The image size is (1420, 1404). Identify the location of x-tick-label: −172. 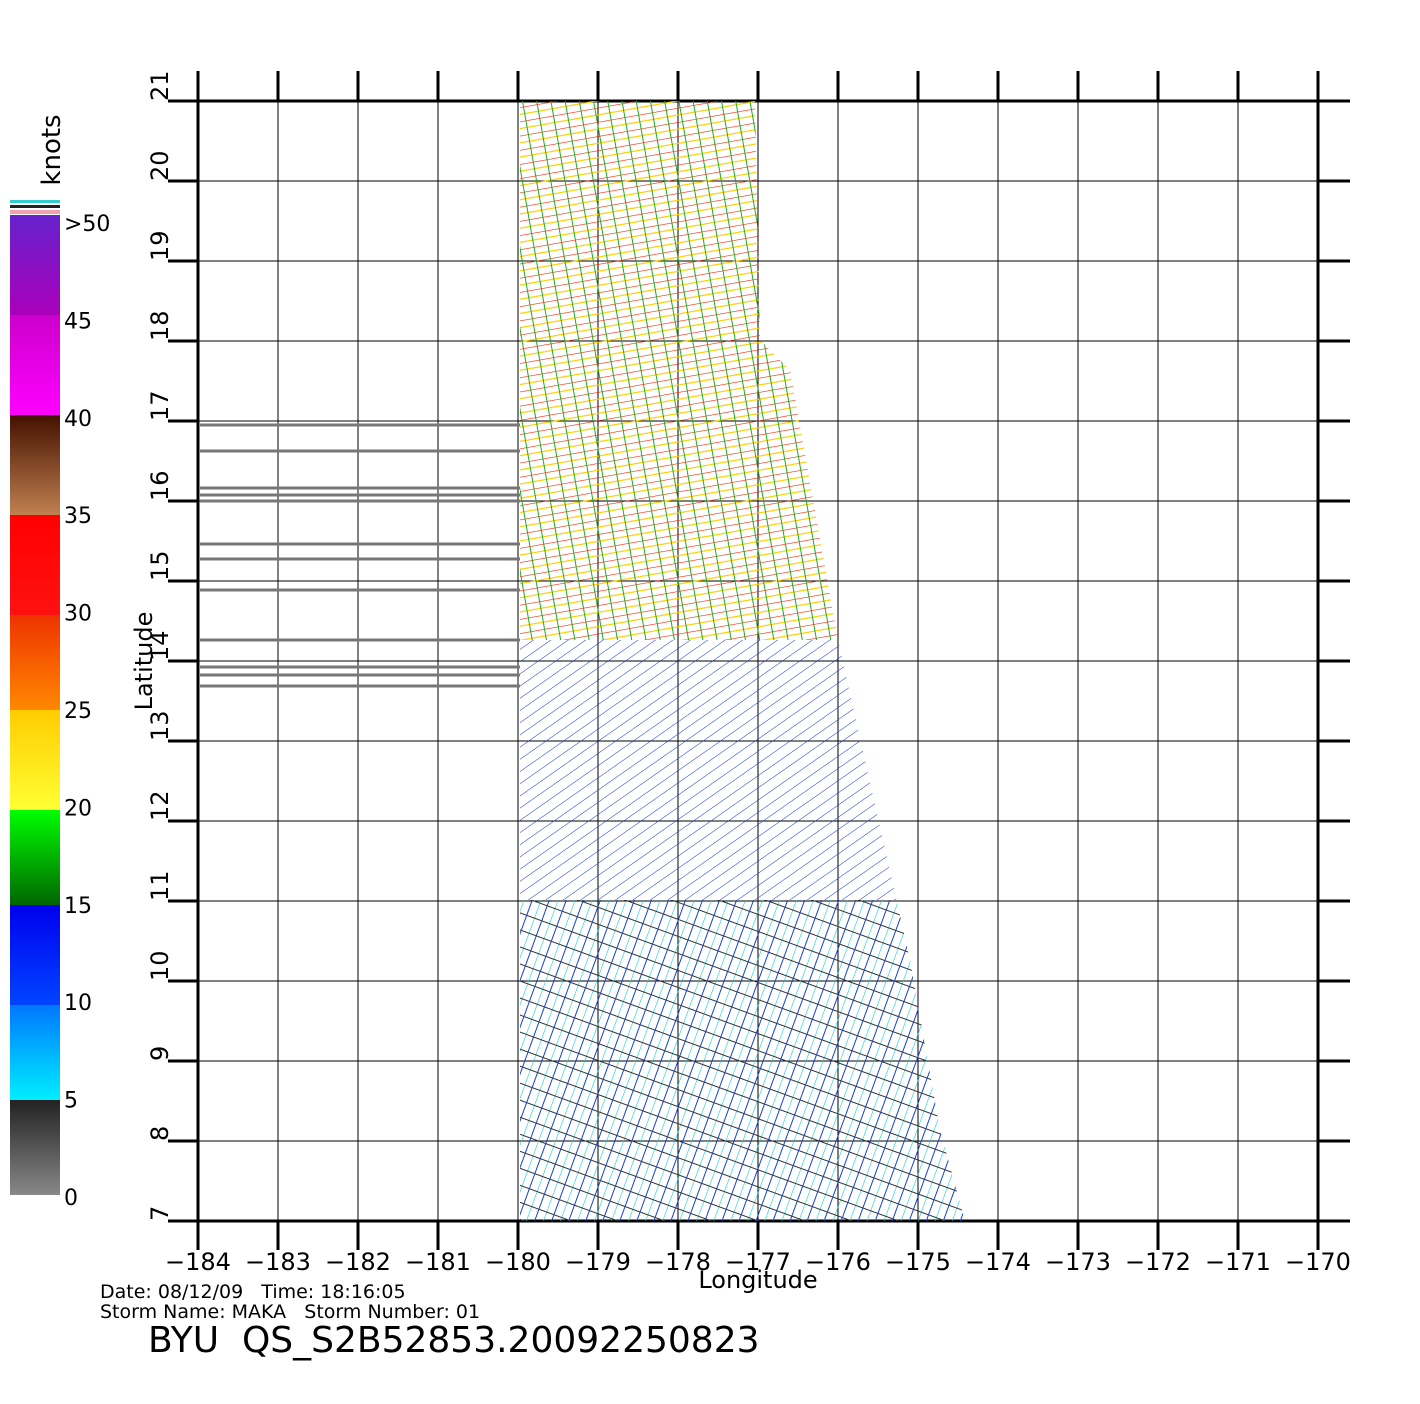
(1158, 1262).